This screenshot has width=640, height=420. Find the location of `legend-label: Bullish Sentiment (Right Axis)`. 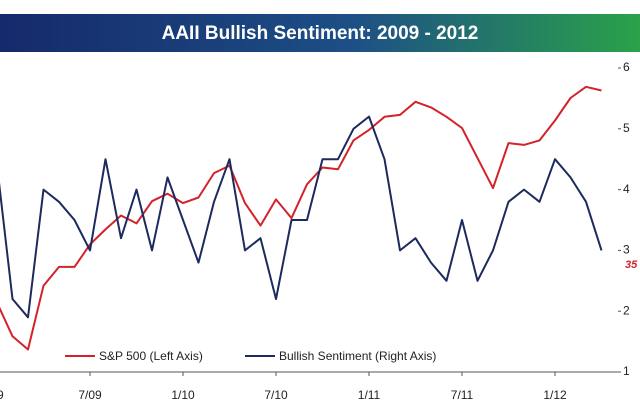

legend-label: Bullish Sentiment (Right Axis) is located at coordinates (357, 356).